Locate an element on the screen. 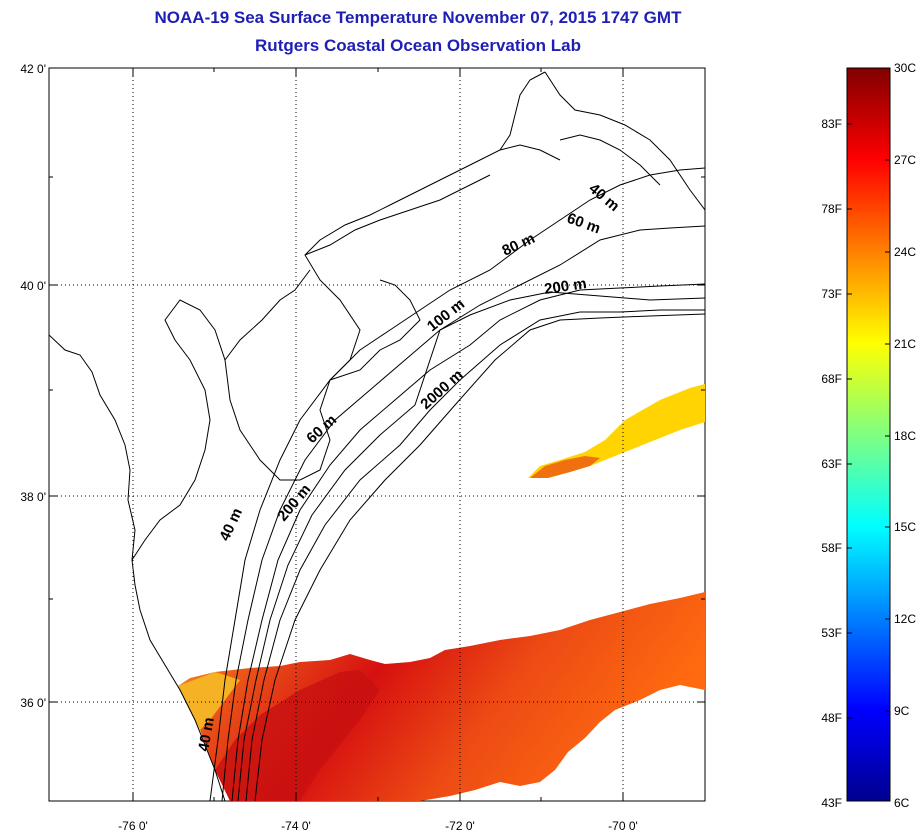  colorbar is located at coordinates (868, 434).